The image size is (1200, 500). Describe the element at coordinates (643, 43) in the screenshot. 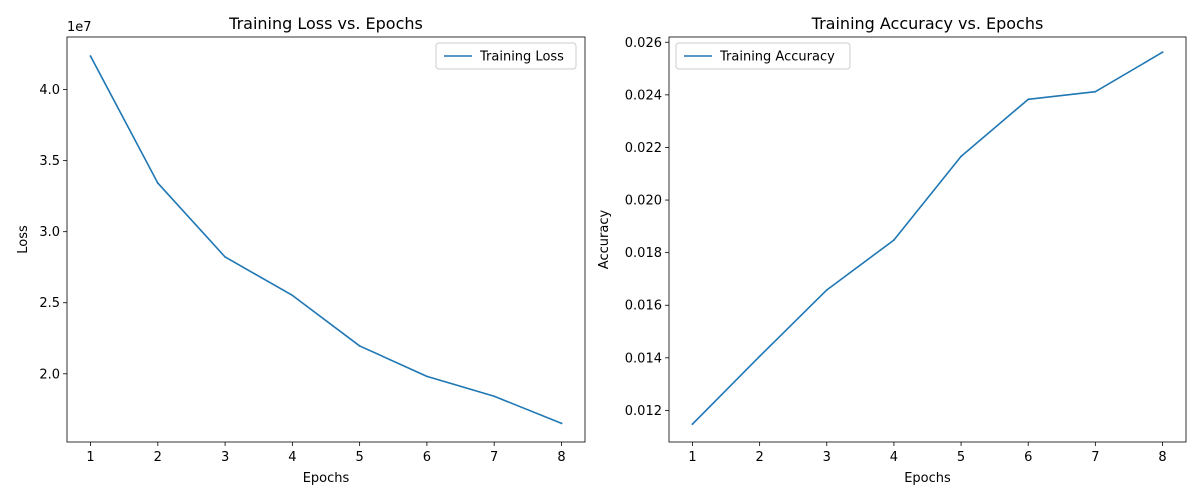

I see `y-tick-label: 0.026` at that location.